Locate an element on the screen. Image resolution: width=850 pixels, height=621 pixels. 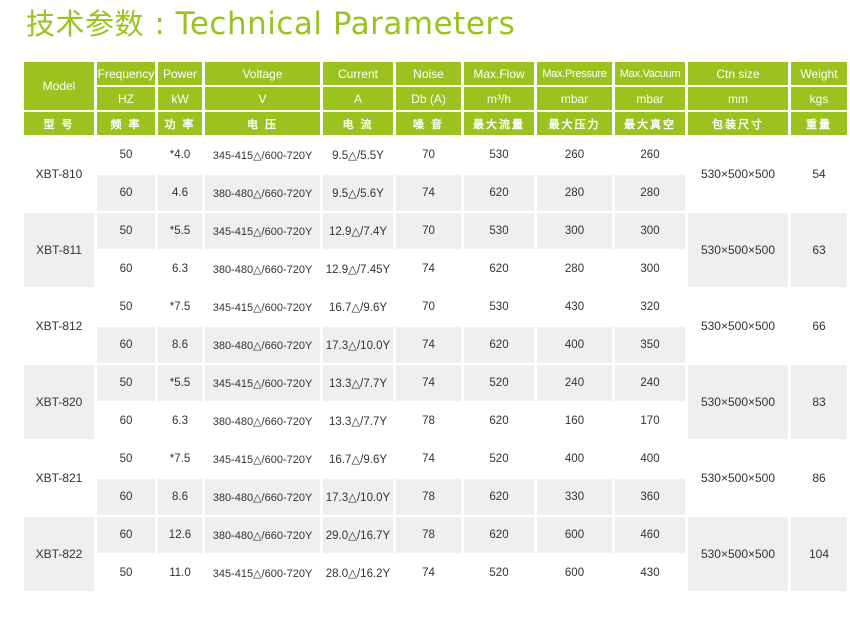
cell-weight: 86 is located at coordinates (819, 478).